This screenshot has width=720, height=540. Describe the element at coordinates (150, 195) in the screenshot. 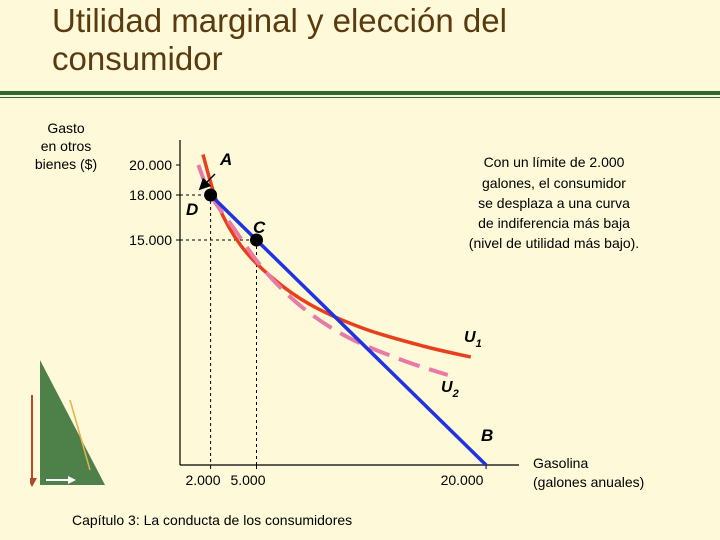

I see `y-tick-label-1: 18.000` at that location.